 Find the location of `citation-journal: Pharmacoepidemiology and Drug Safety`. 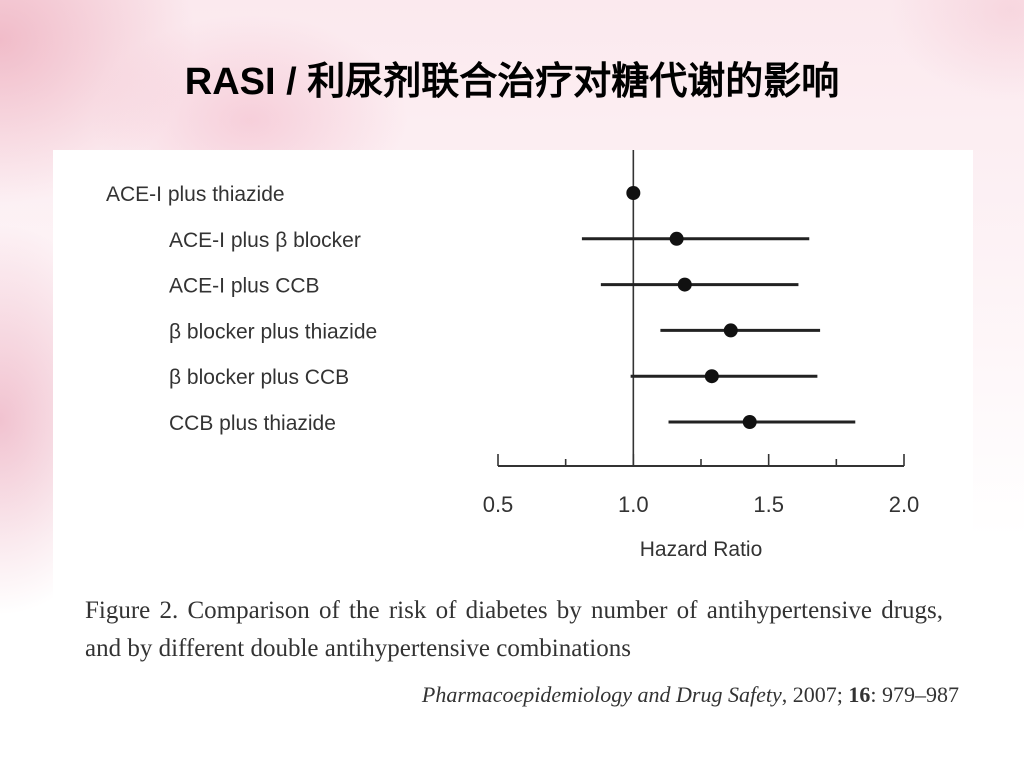

citation-journal: Pharmacoepidemiology and Drug Safety is located at coordinates (601, 694).